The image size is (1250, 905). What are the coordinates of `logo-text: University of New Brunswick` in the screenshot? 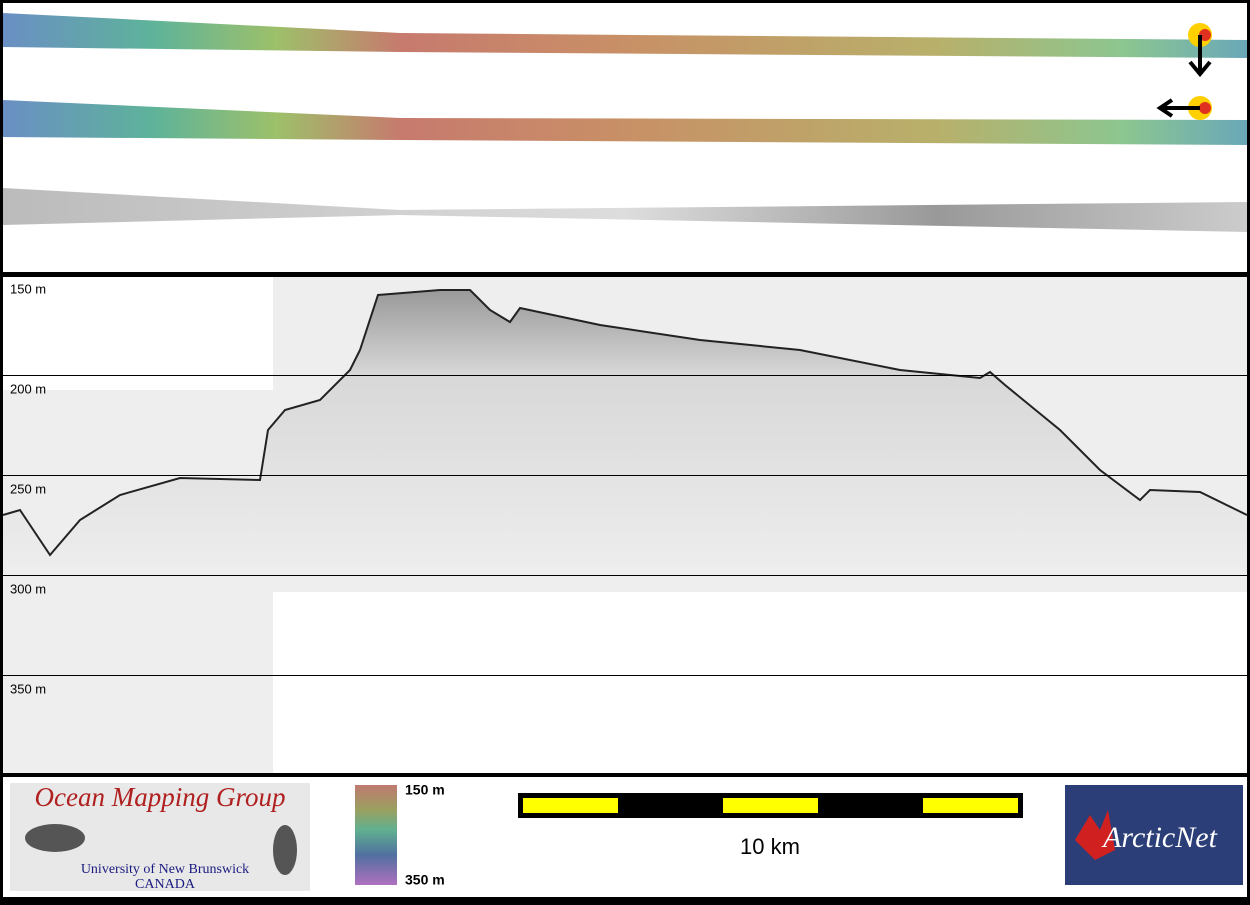 It's located at (165, 869).